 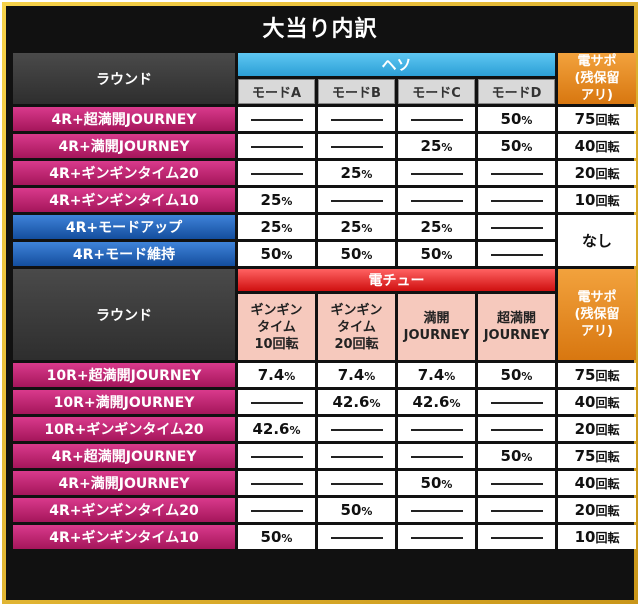 I want to click on round-label: 4R+モードアップ, so click(x=124, y=227).